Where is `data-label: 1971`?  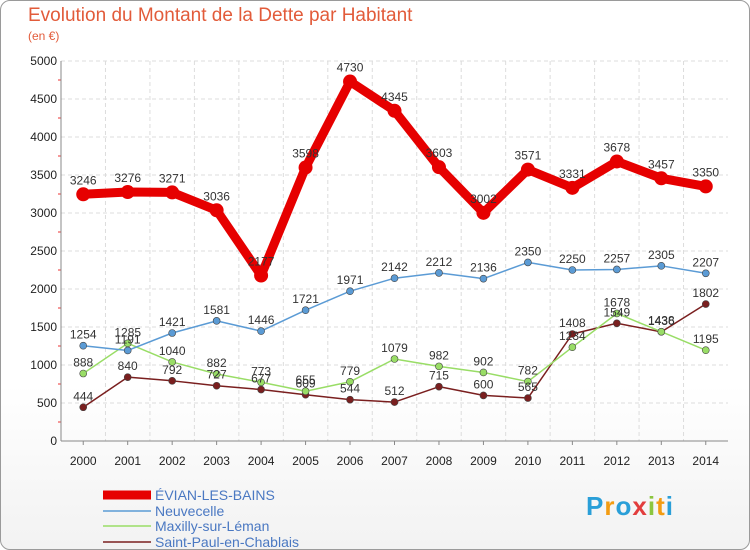 data-label: 1971 is located at coordinates (350, 280).